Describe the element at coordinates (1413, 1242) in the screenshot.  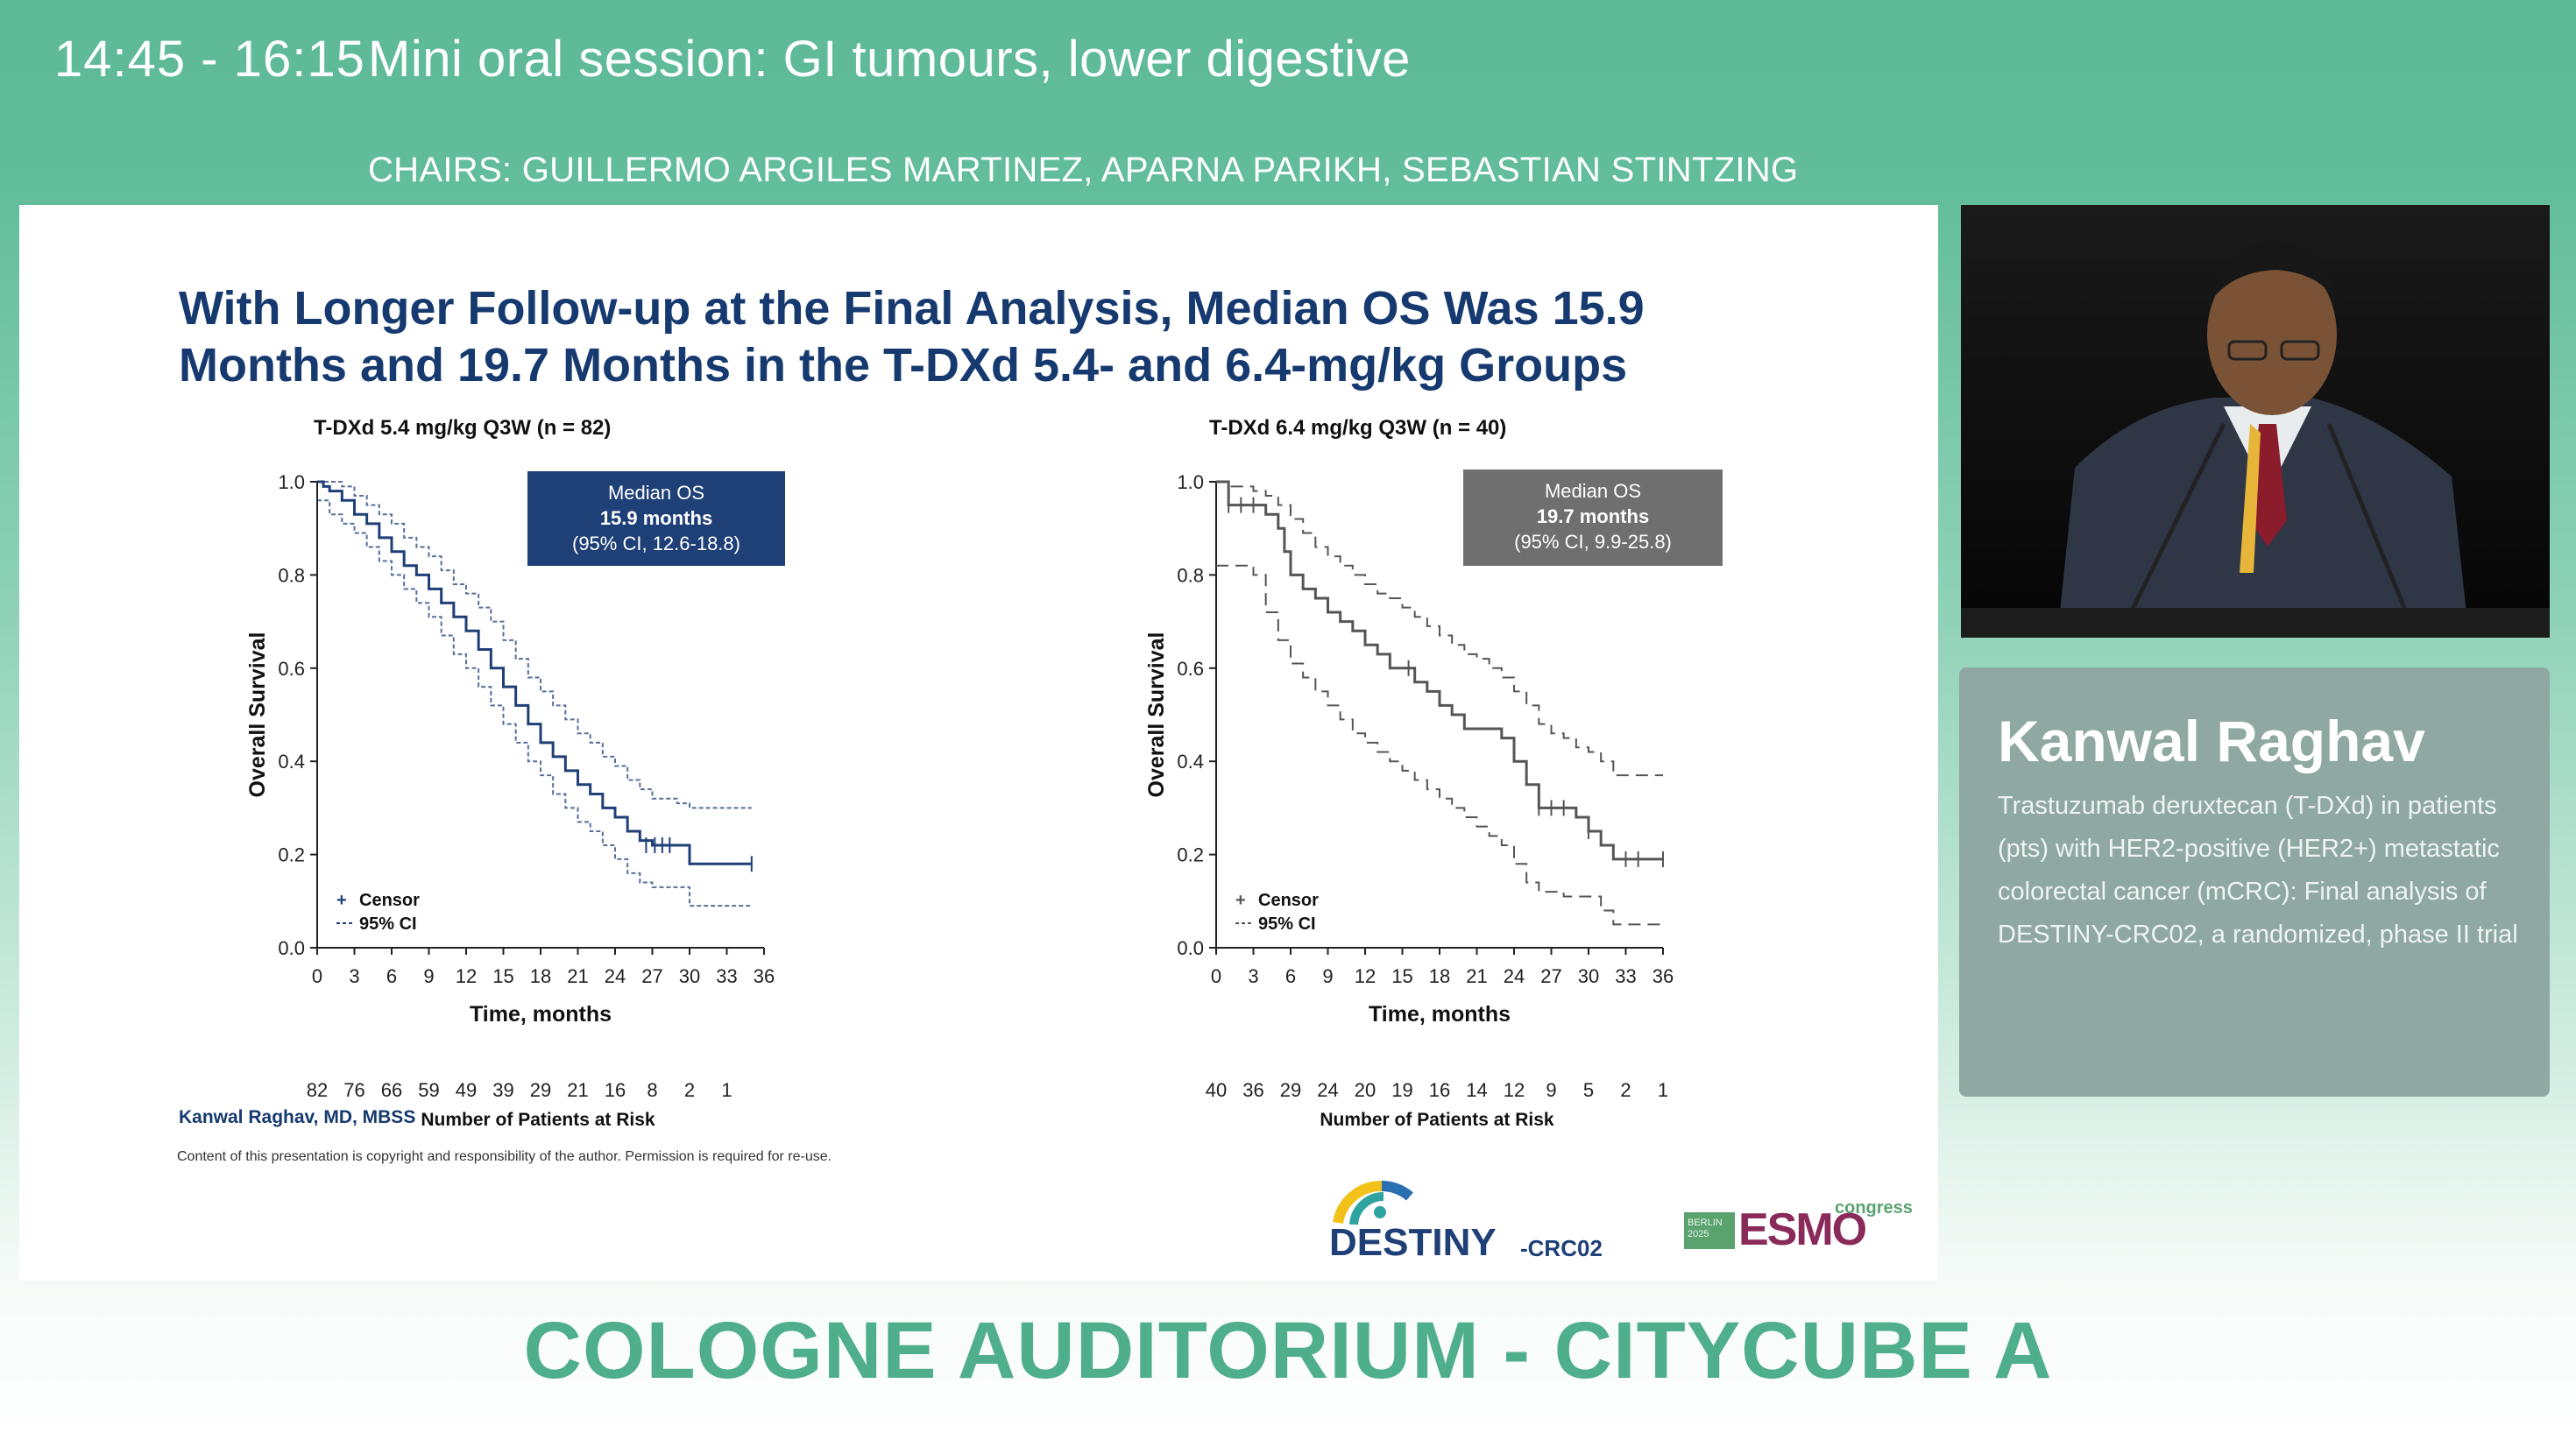
I see `destiny-logo-text: DESTINY` at that location.